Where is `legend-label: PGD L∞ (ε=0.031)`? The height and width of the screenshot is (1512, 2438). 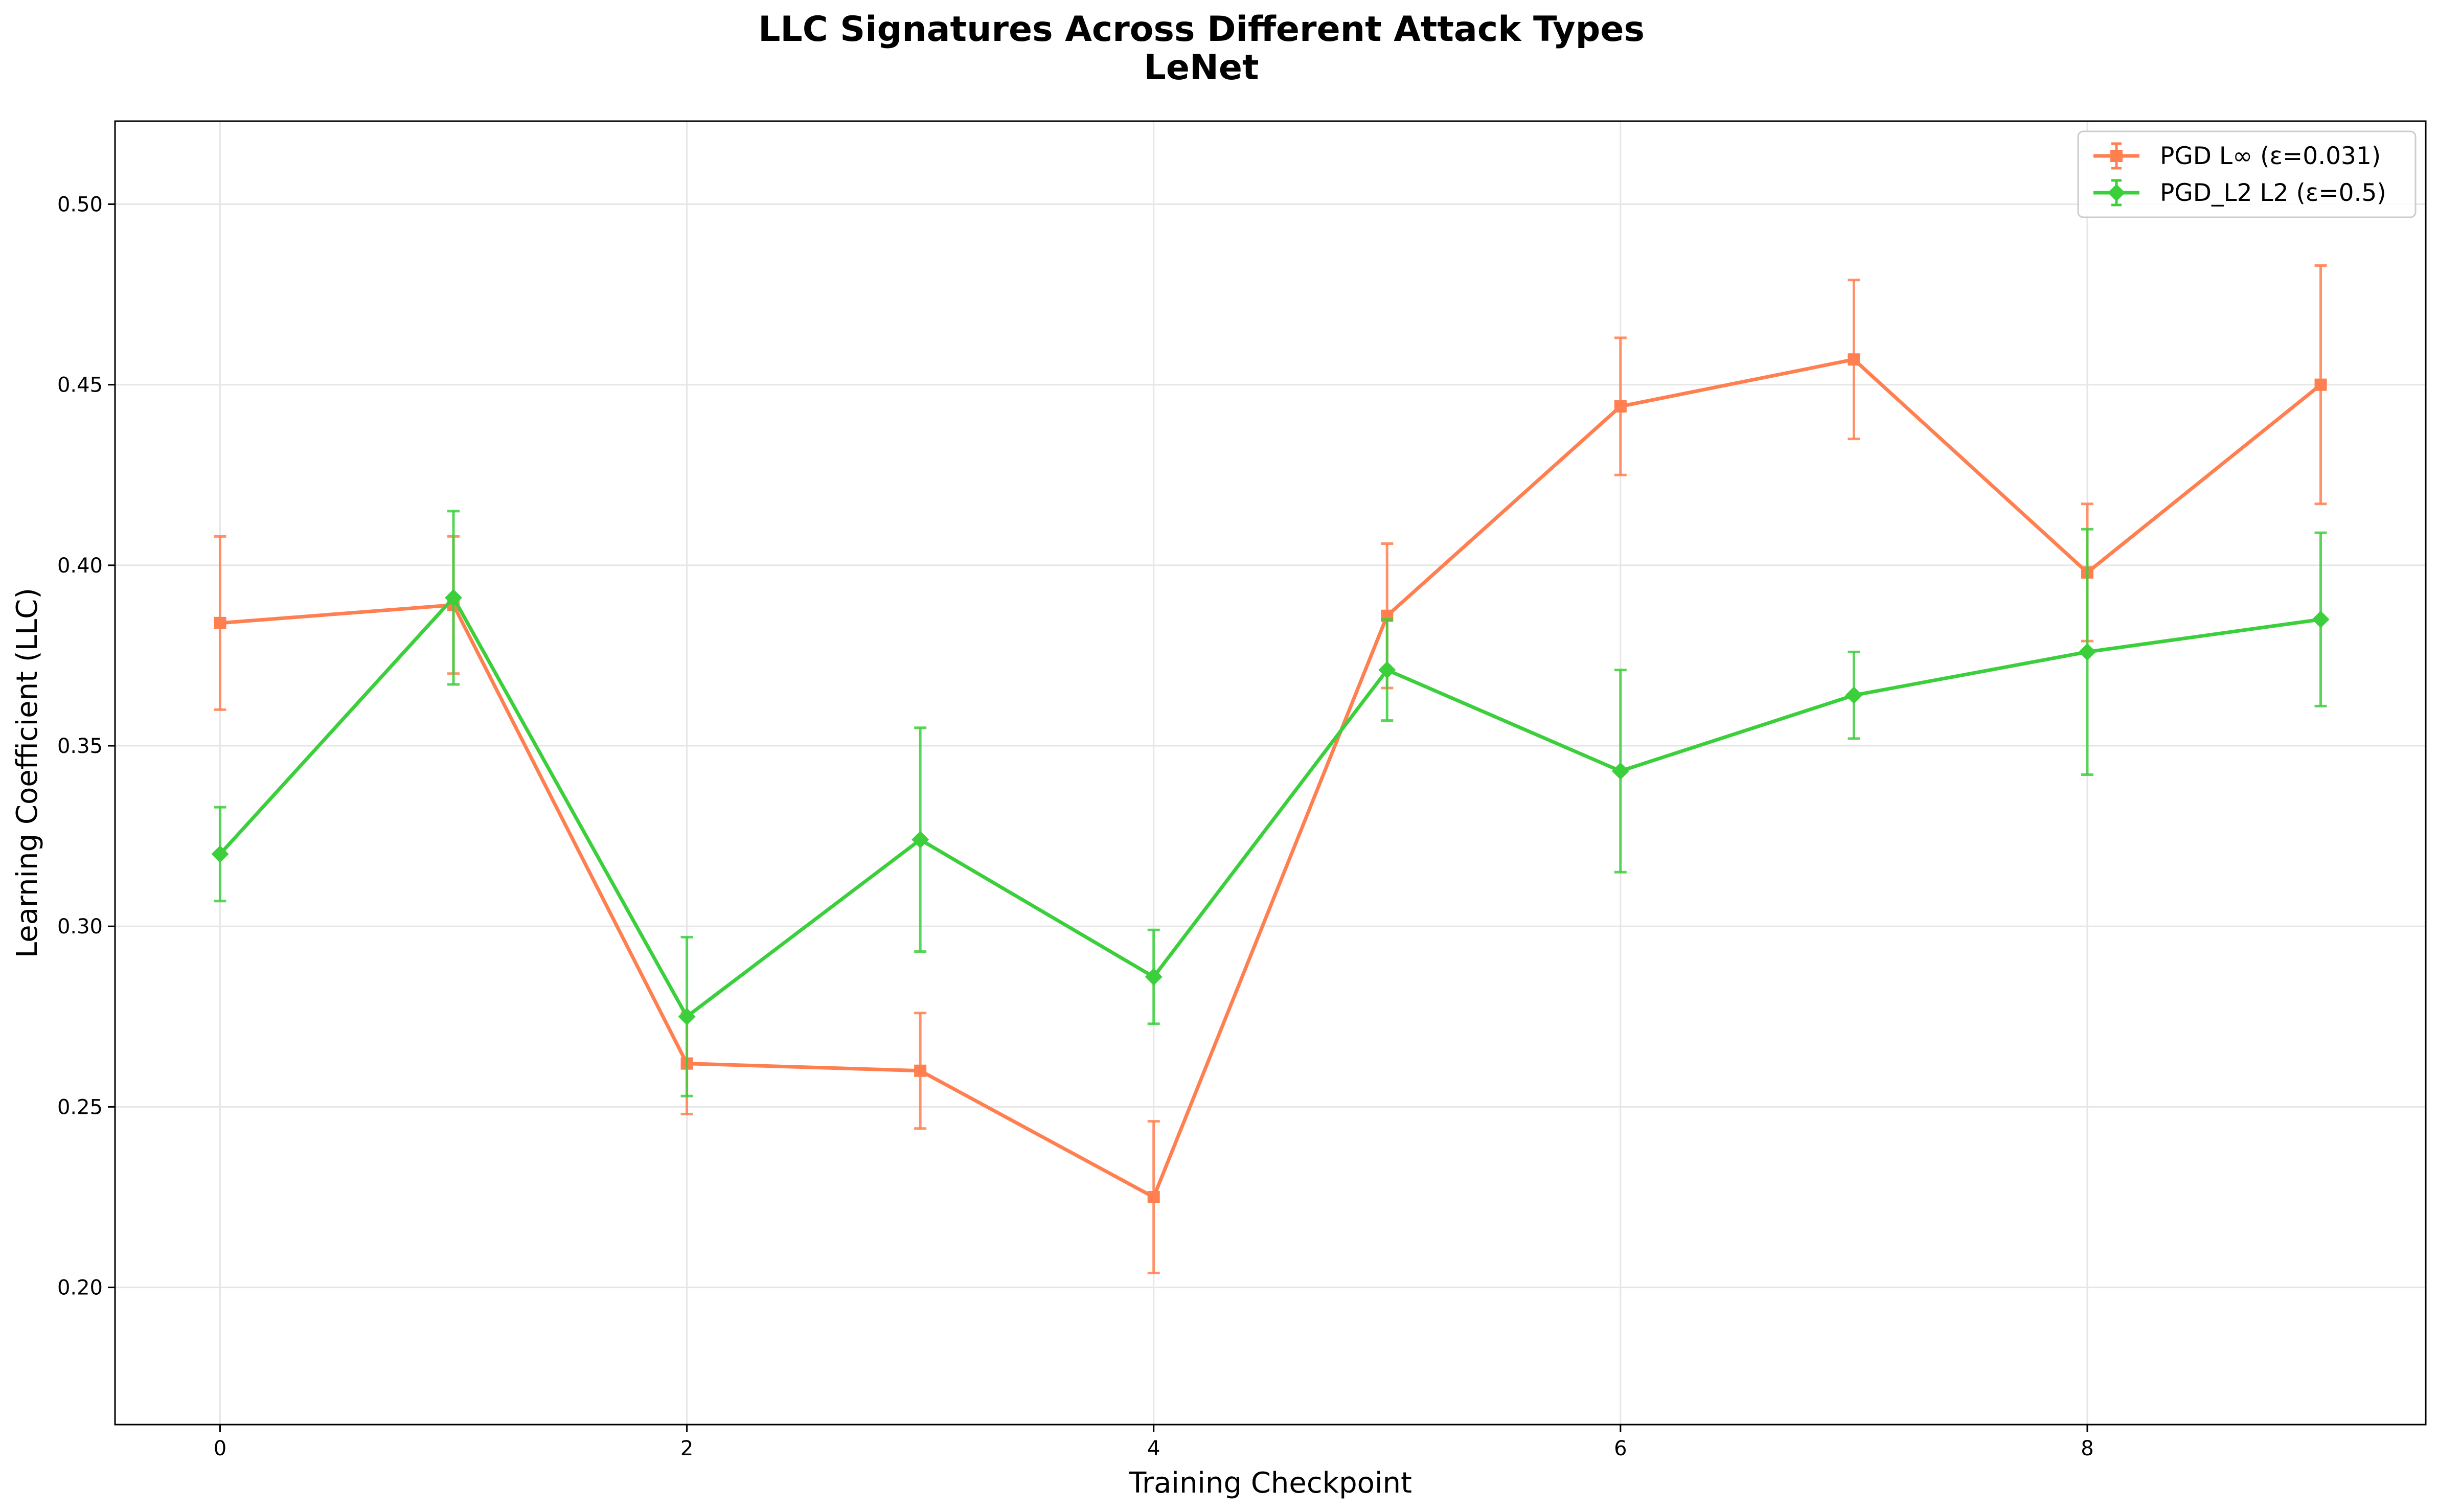
legend-label: PGD L∞ (ε=0.031) is located at coordinates (2270, 156).